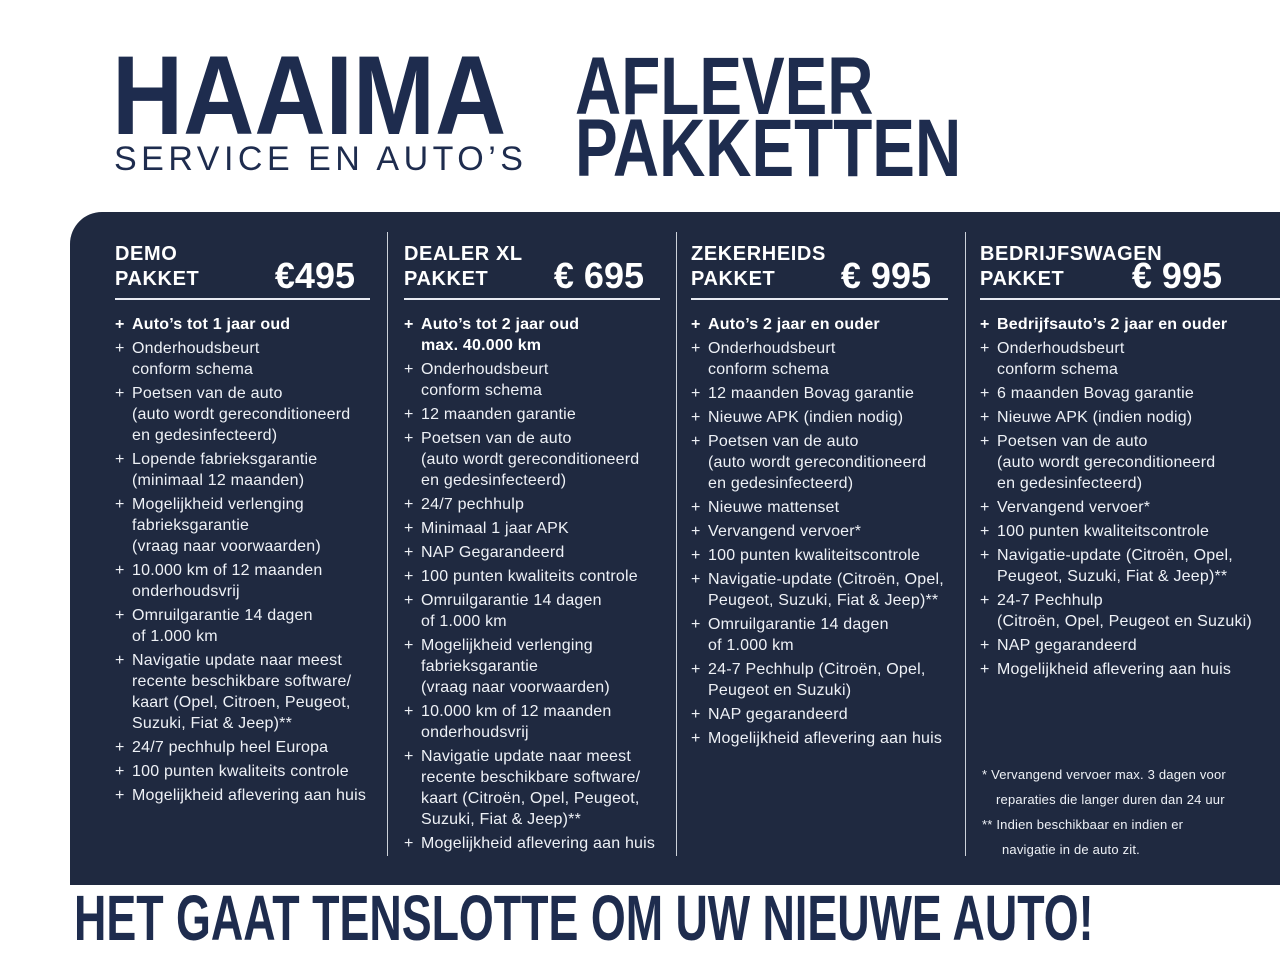  I want to click on package-item-text: Nieuwe APK (indien nodig), so click(1095, 417).